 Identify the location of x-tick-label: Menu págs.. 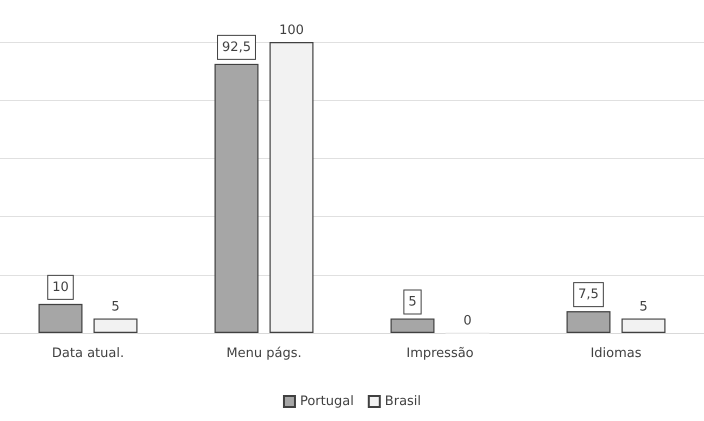
(264, 353).